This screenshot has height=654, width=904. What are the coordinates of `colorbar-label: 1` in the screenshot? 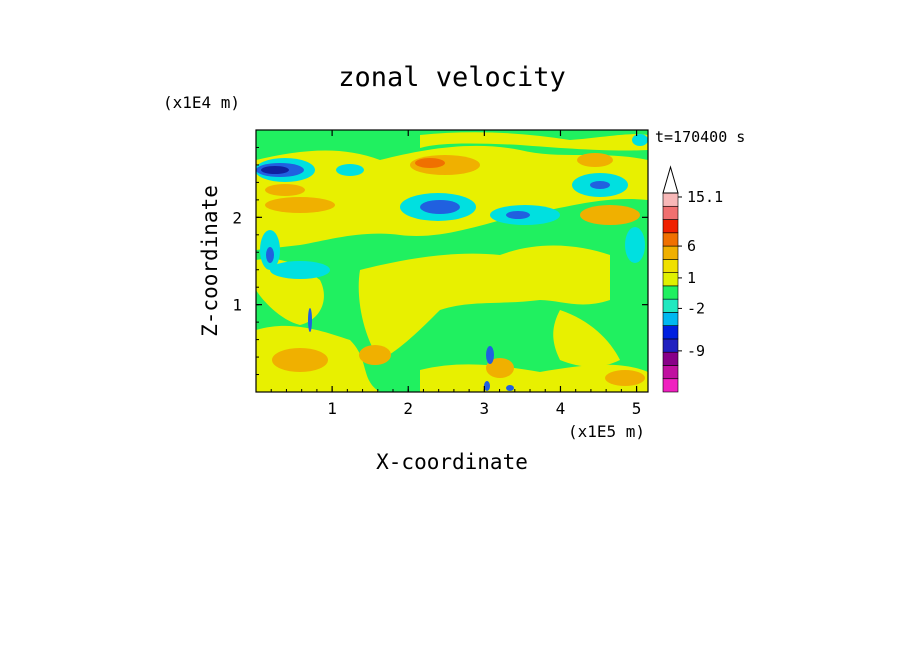 It's located at (691, 278).